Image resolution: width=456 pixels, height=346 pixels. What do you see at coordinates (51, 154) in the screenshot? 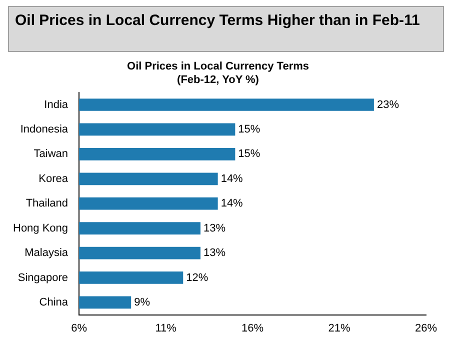
I see `y-tick-label: Taiwan` at bounding box center [51, 154].